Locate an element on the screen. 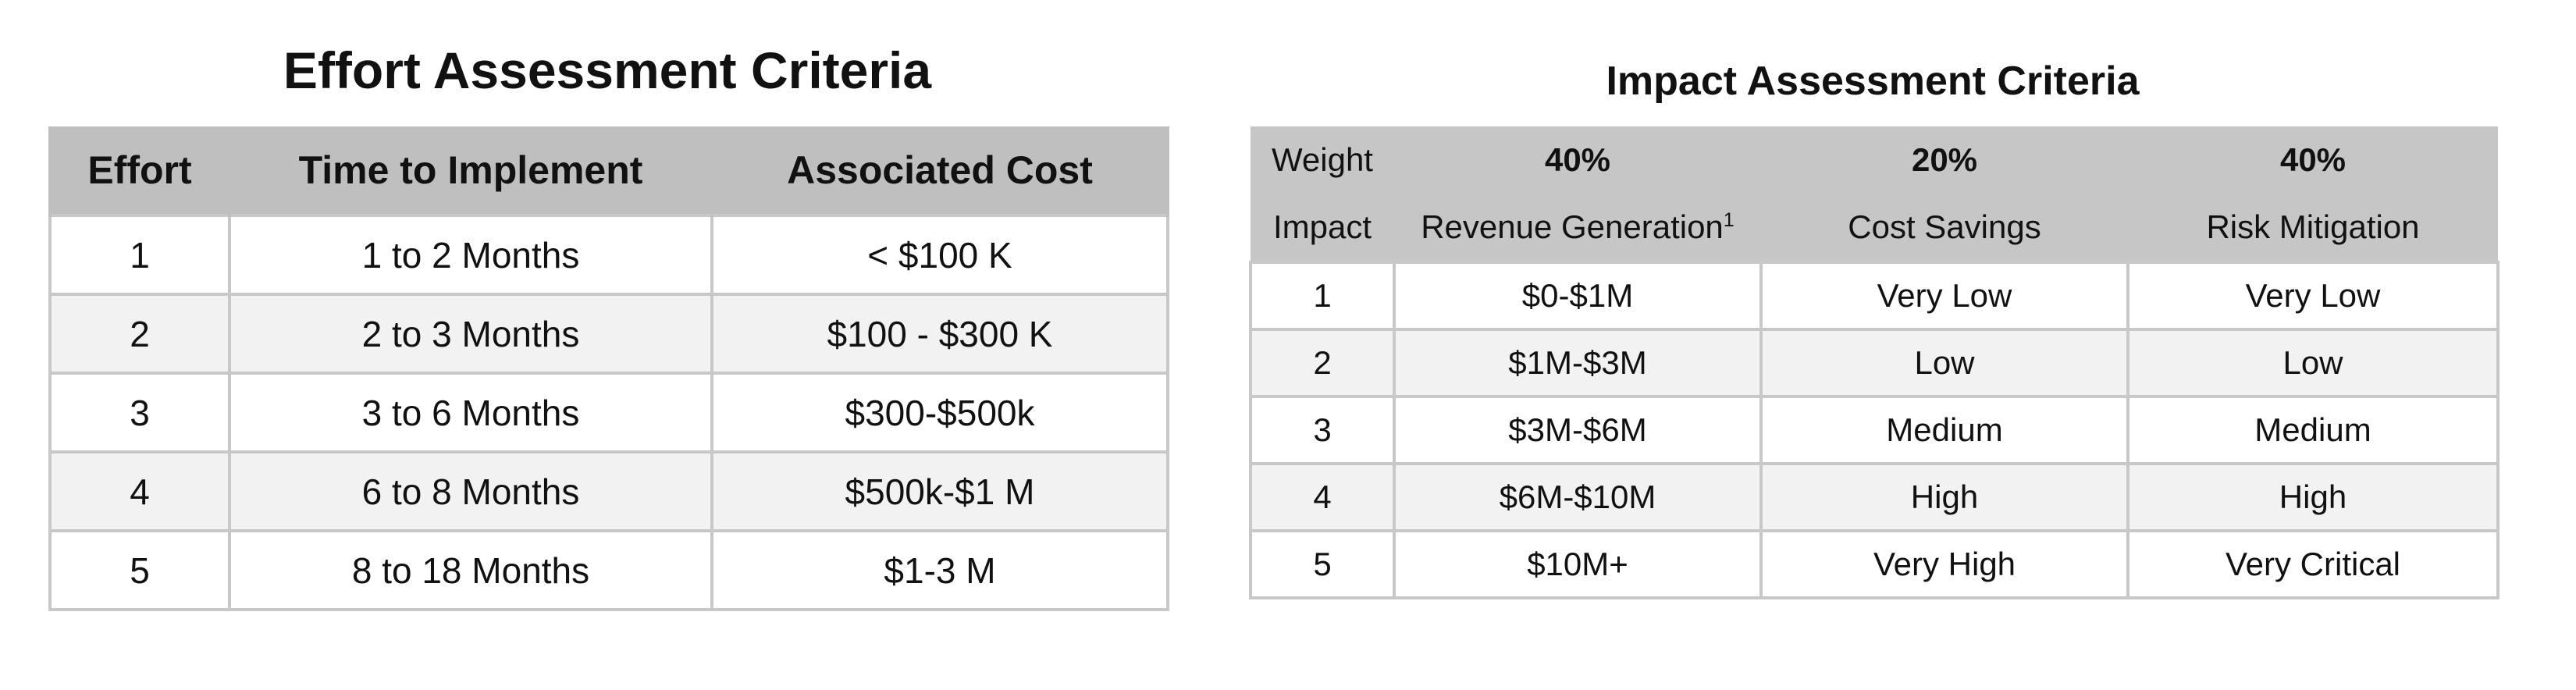 The image size is (2576, 690). revenue-generation-column-header: Revenue Generation1 is located at coordinates (1577, 228).